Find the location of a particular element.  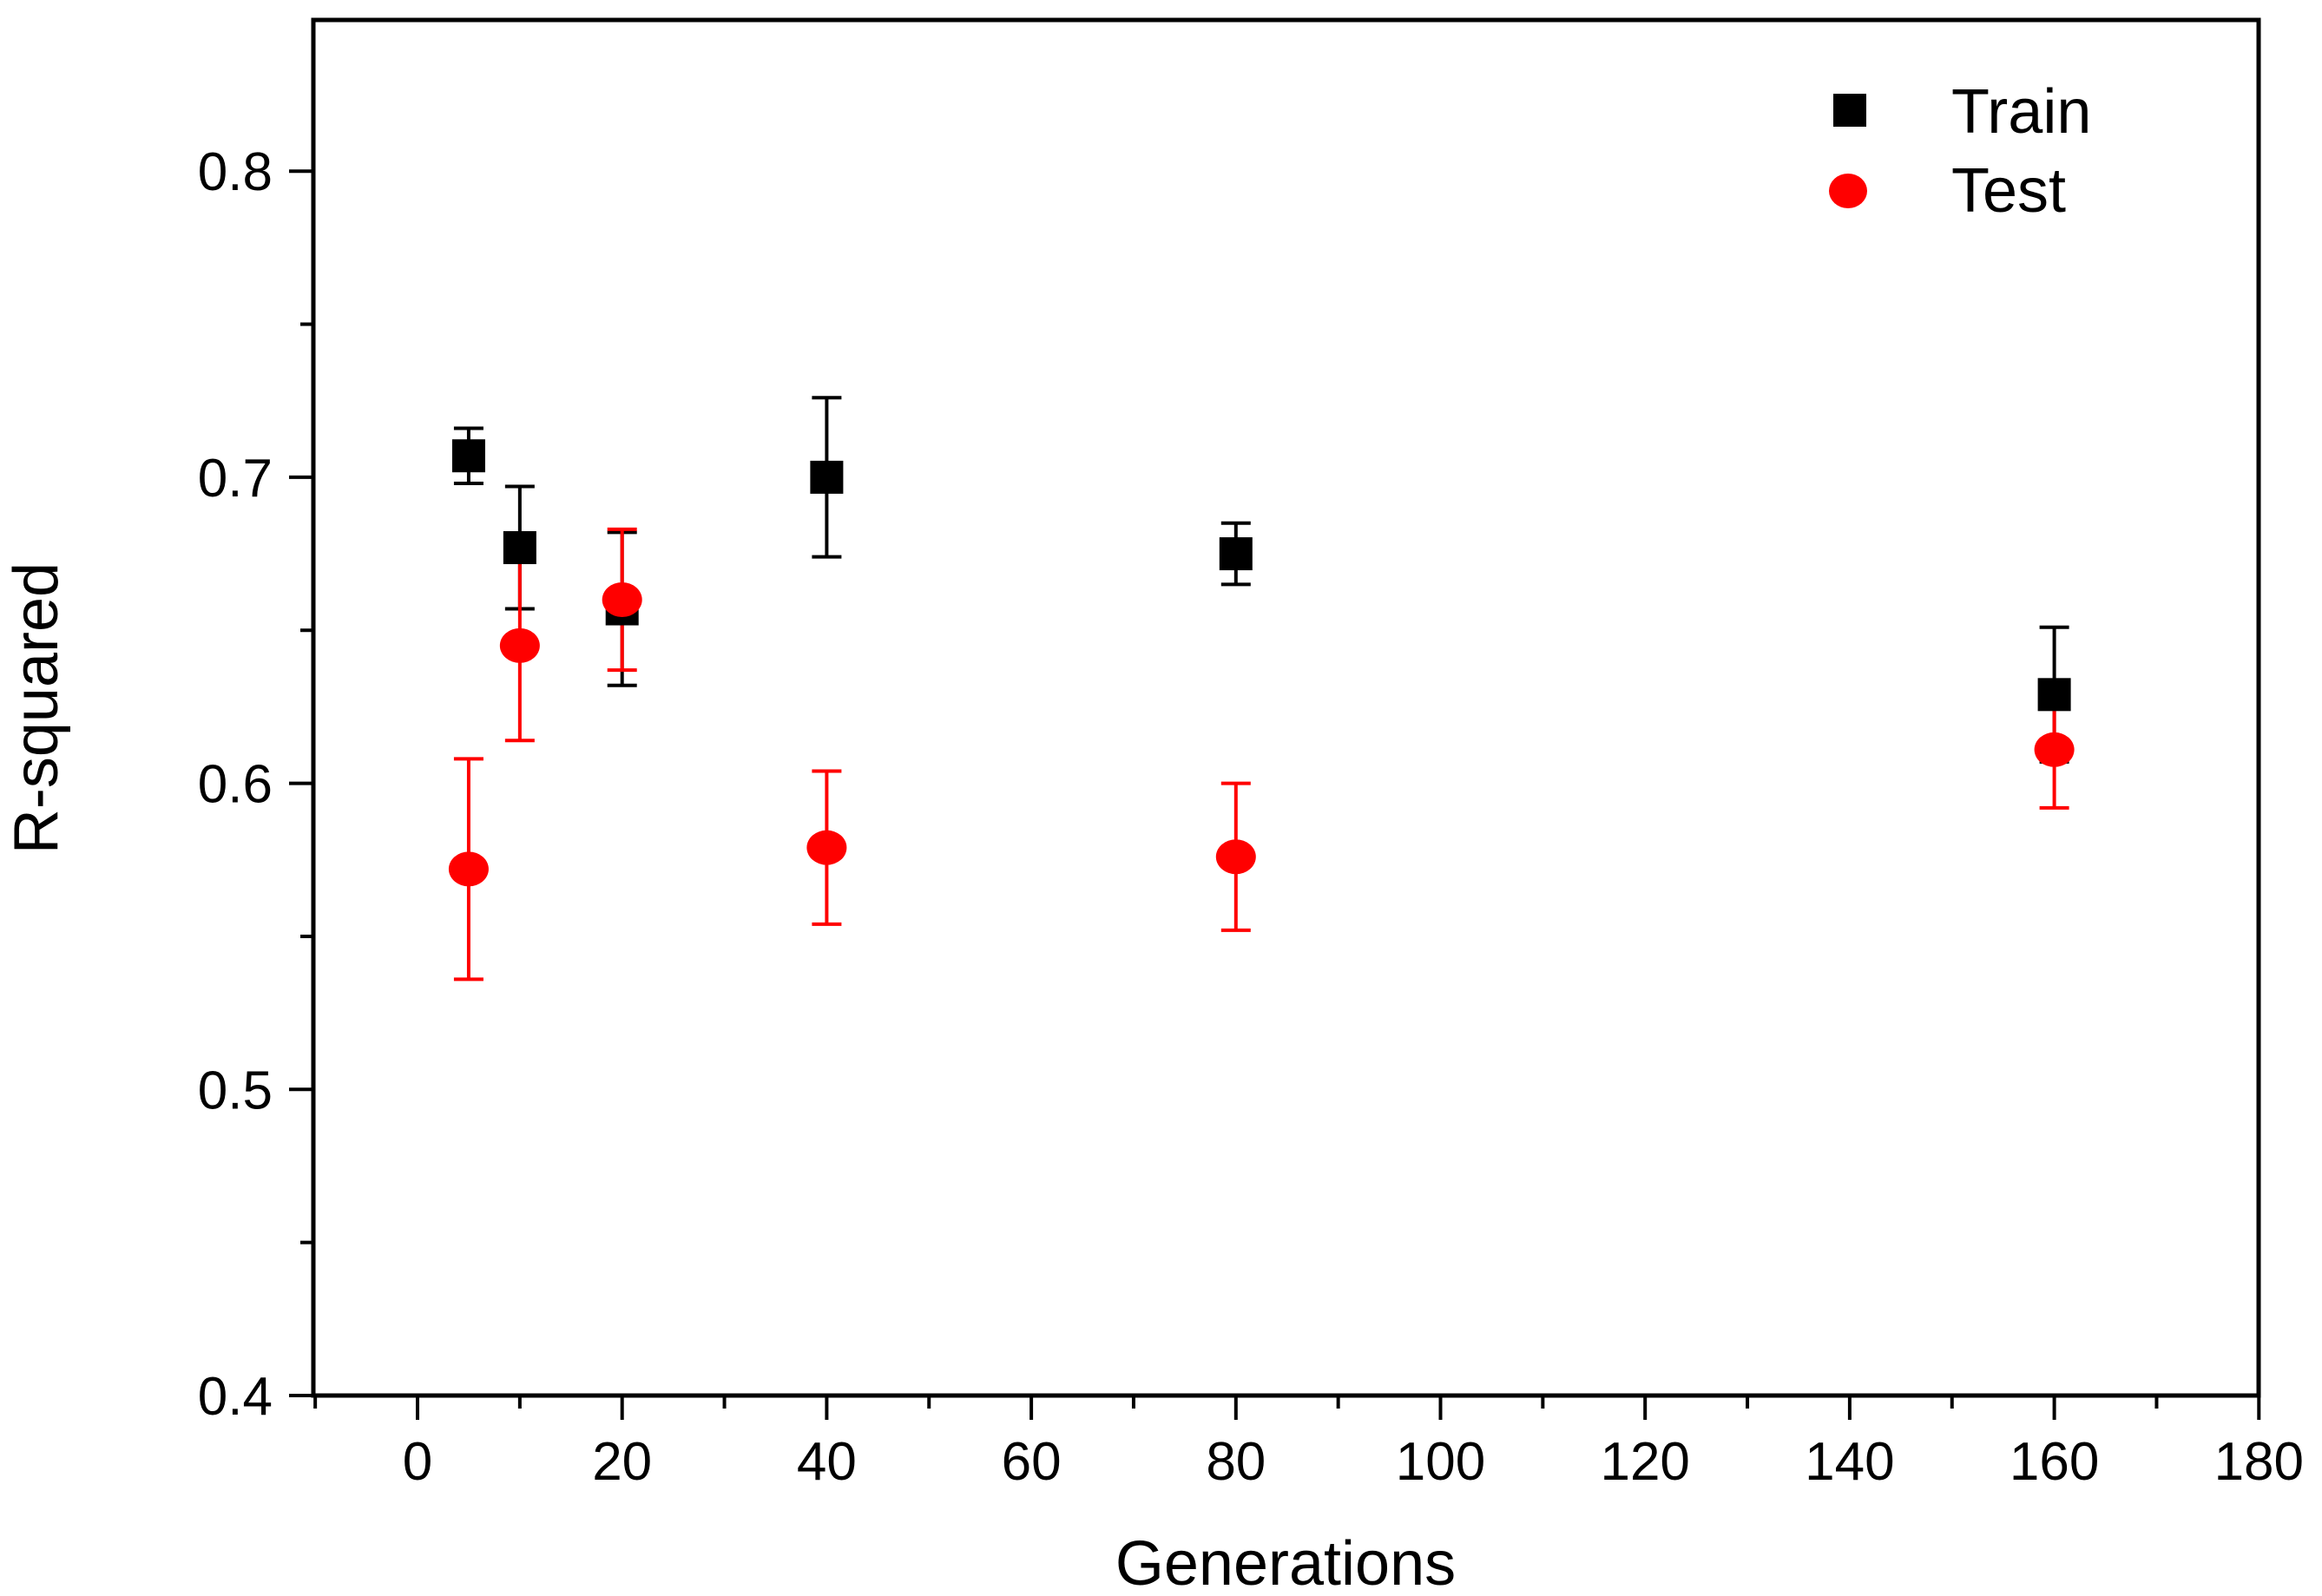

y-tick-label: 0.7 is located at coordinates (235, 479).